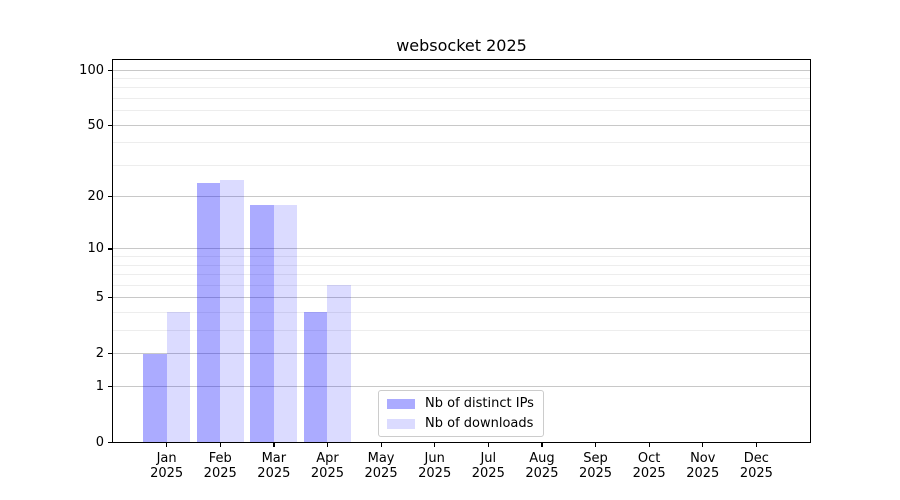  Describe the element at coordinates (542, 458) in the screenshot. I see `x-tick-month: Aug` at that location.